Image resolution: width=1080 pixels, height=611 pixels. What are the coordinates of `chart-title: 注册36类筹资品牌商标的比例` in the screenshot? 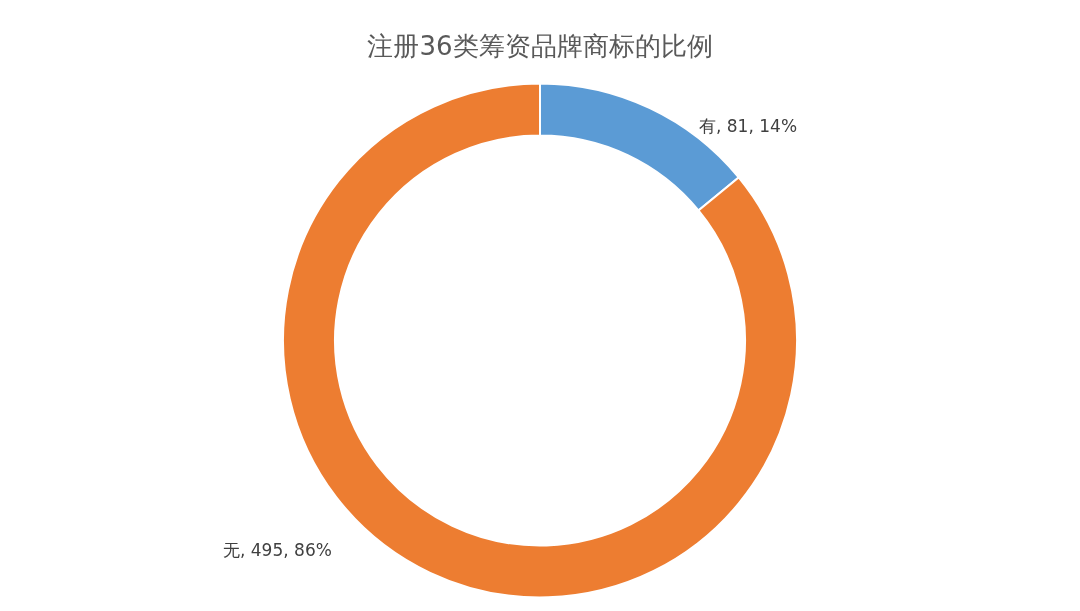 It's located at (540, 46).